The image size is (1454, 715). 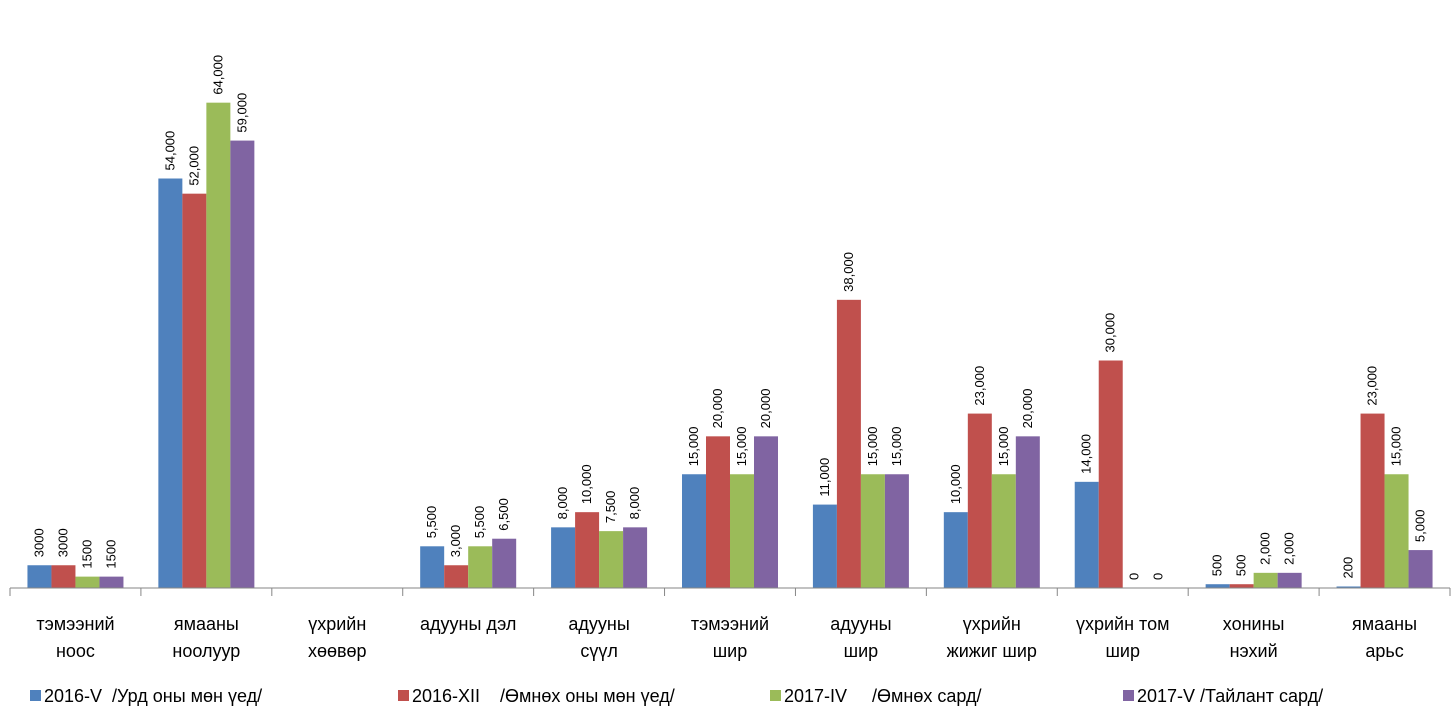 I want to click on data-label-5-2: 15,000, so click(x=741, y=446).